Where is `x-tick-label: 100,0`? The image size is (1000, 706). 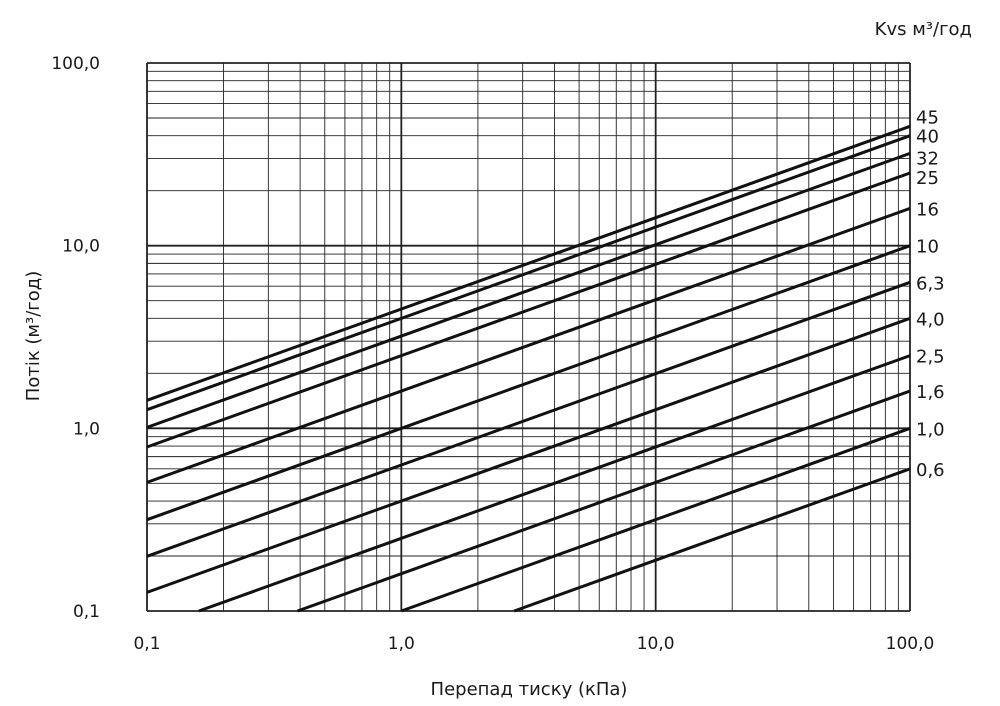
x-tick-label: 100,0 is located at coordinates (910, 644).